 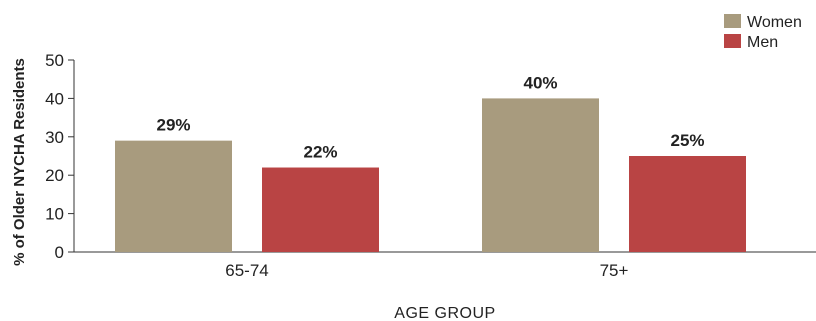 I want to click on data-label-women-1: 29%, so click(x=173, y=125).